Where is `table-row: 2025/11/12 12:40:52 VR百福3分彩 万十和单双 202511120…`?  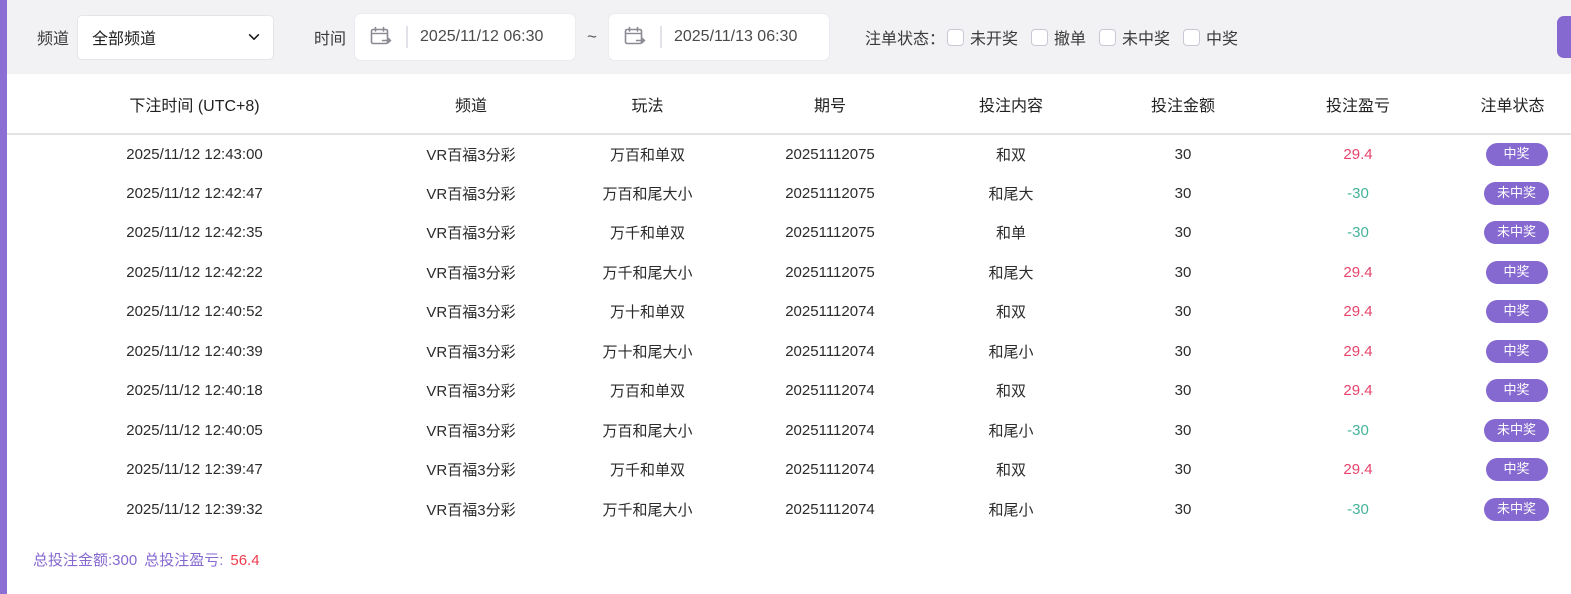 table-row: 2025/11/12 12:40:52 VR百福3分彩 万十和单双 202511120… is located at coordinates (789, 312).